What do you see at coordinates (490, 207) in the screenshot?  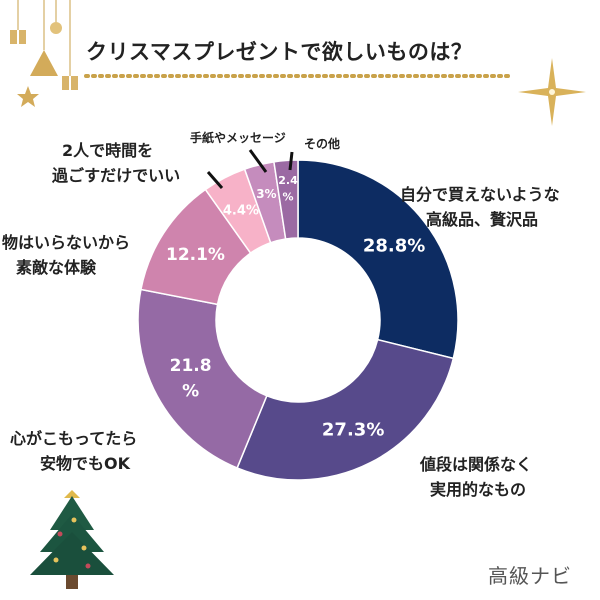 I see `label-luxury: 自分で買えないような 高級品、贅沢品` at bounding box center [490, 207].